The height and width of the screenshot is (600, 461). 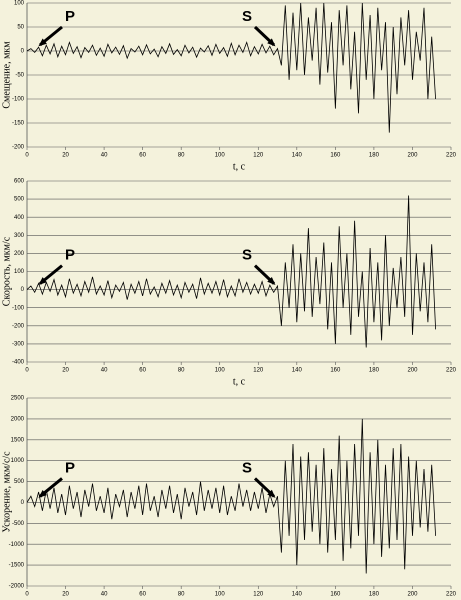 What do you see at coordinates (6, 492) in the screenshot?
I see `y-axis-label: Ускорение, мкм/с/с` at bounding box center [6, 492].